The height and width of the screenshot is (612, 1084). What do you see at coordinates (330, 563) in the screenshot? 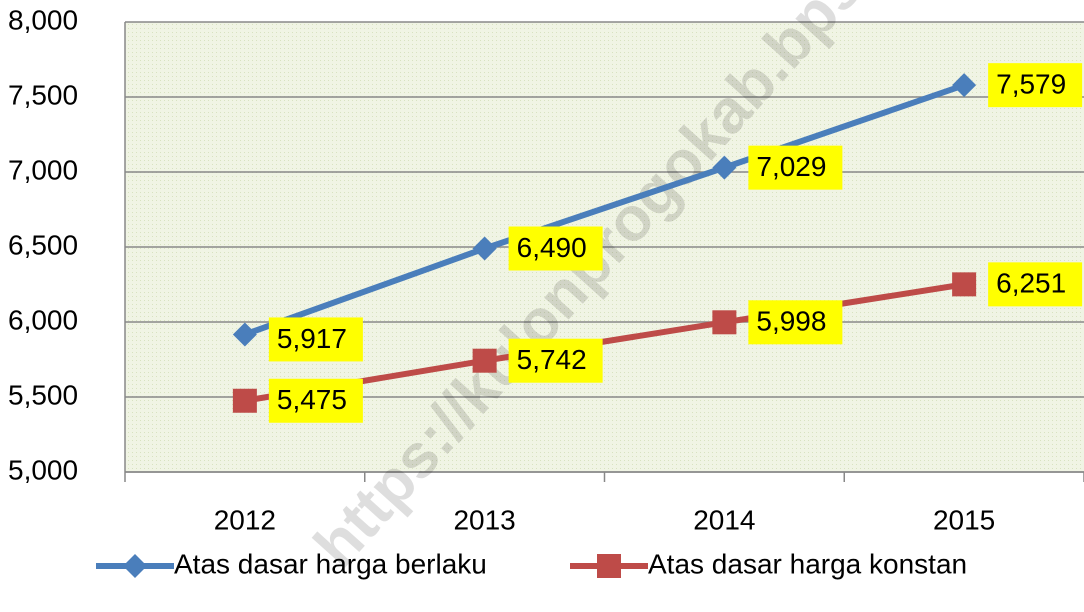
I see `legend-label: Atas dasar harga berlaku` at bounding box center [330, 563].